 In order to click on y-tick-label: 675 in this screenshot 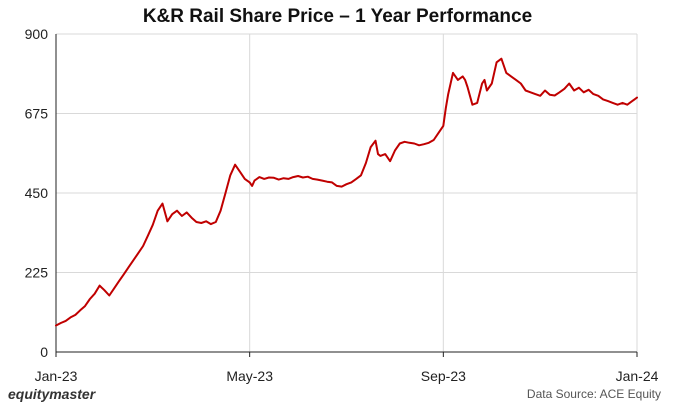, I will do `click(37, 114)`.